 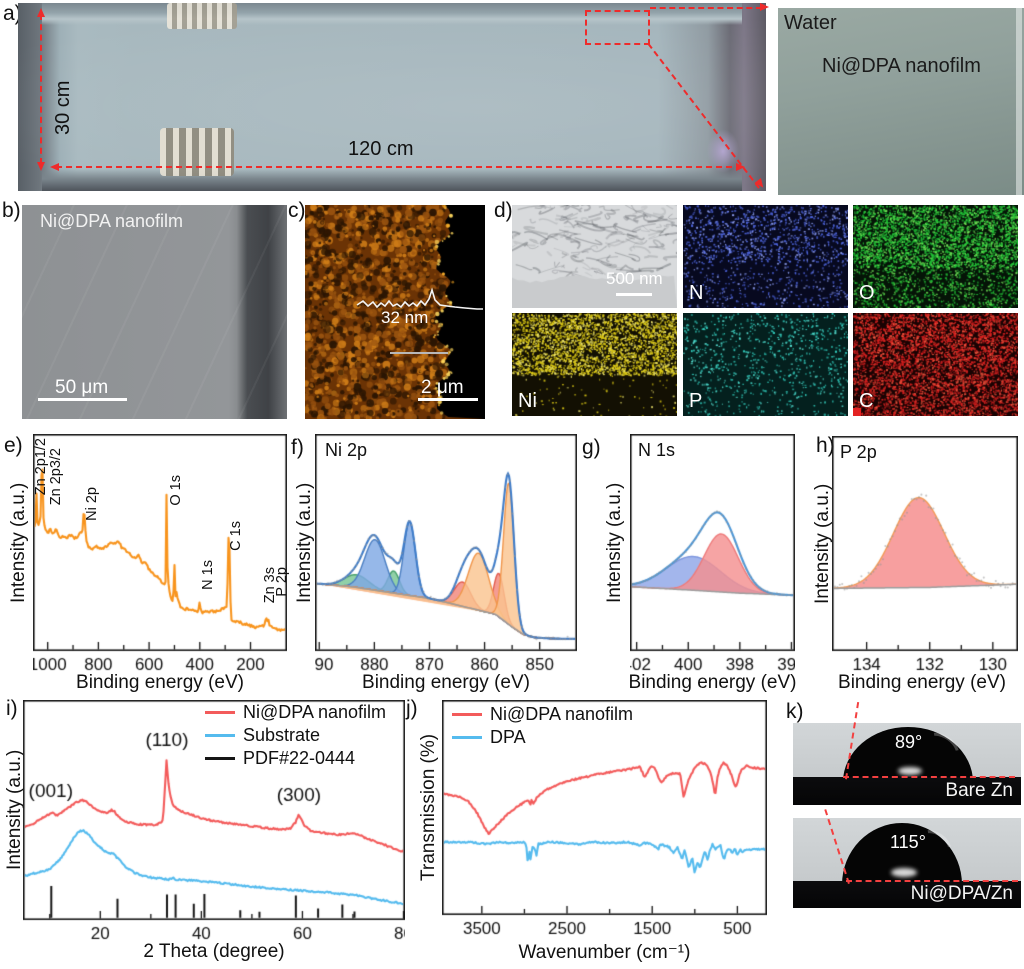 What do you see at coordinates (41, 166) in the screenshot?
I see `arrow-down-icon` at bounding box center [41, 166].